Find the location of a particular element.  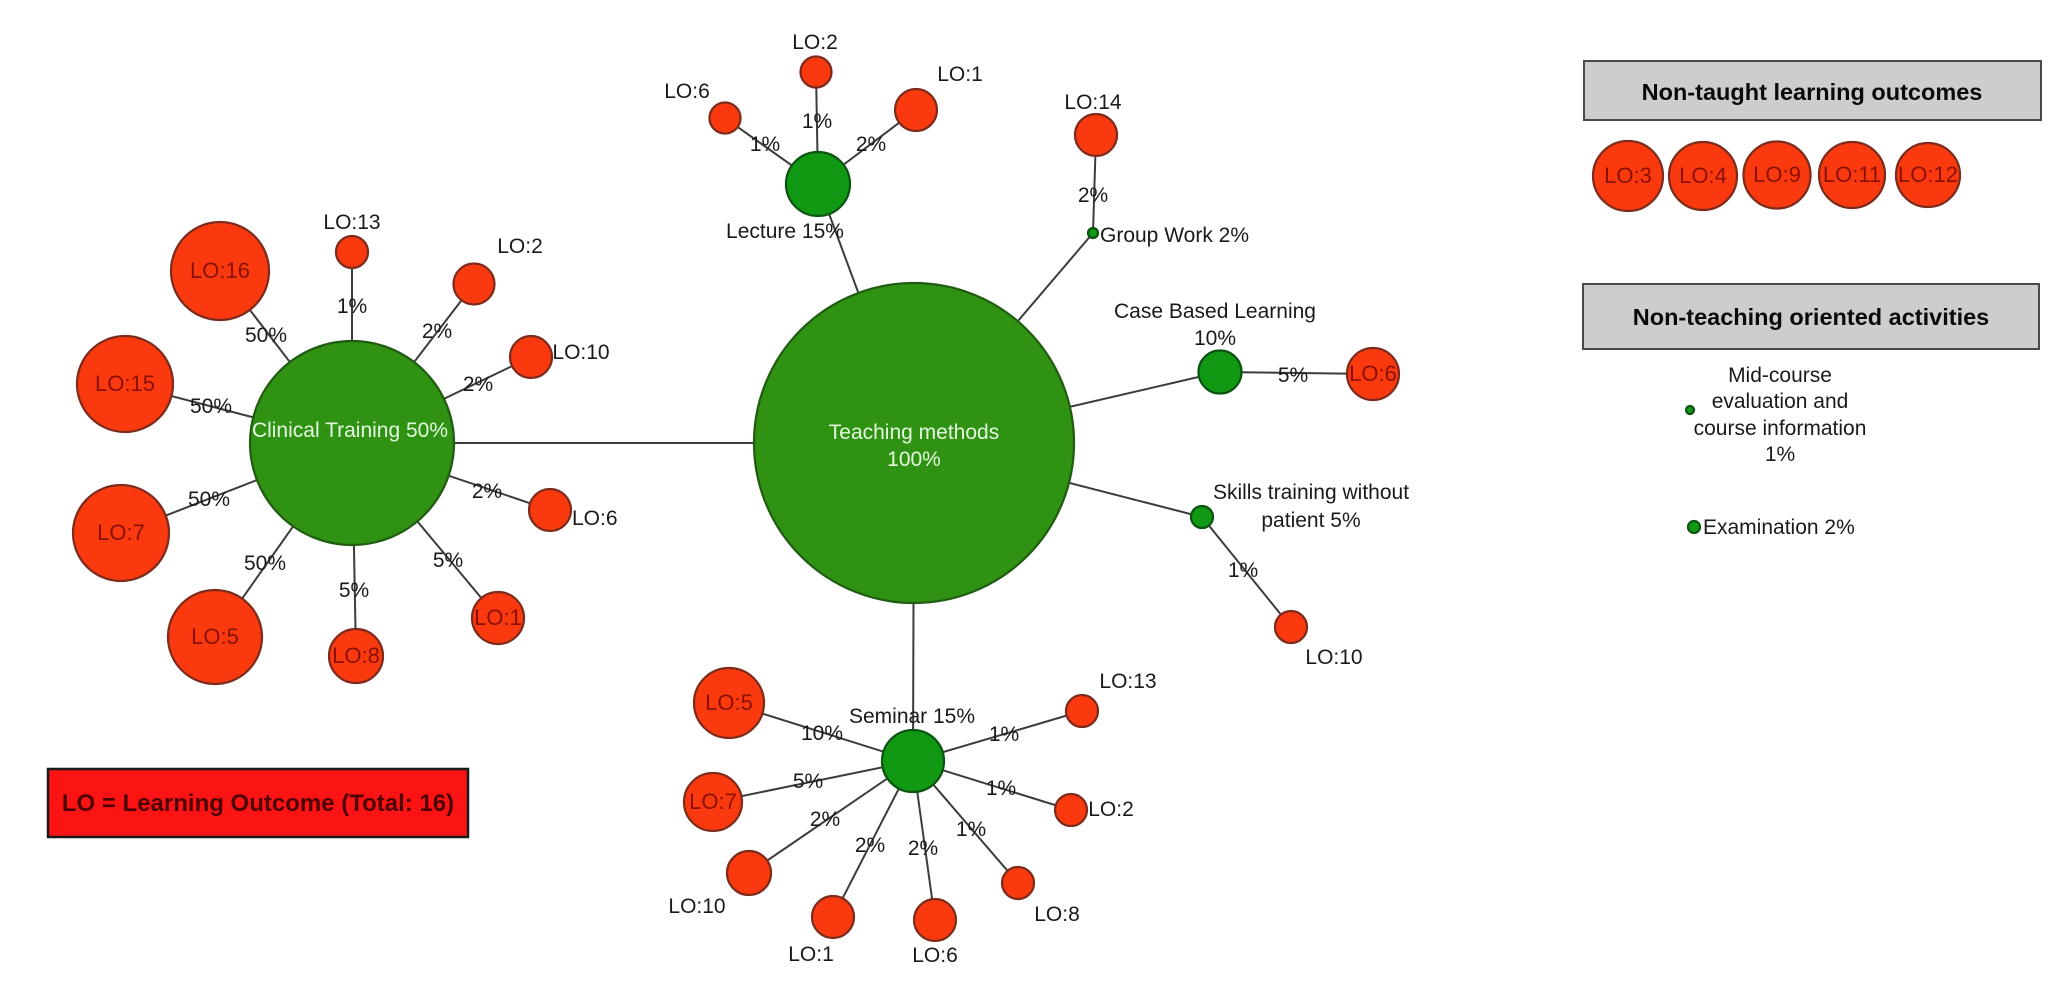

svg-text: LO:9 is located at coordinates (1777, 174).